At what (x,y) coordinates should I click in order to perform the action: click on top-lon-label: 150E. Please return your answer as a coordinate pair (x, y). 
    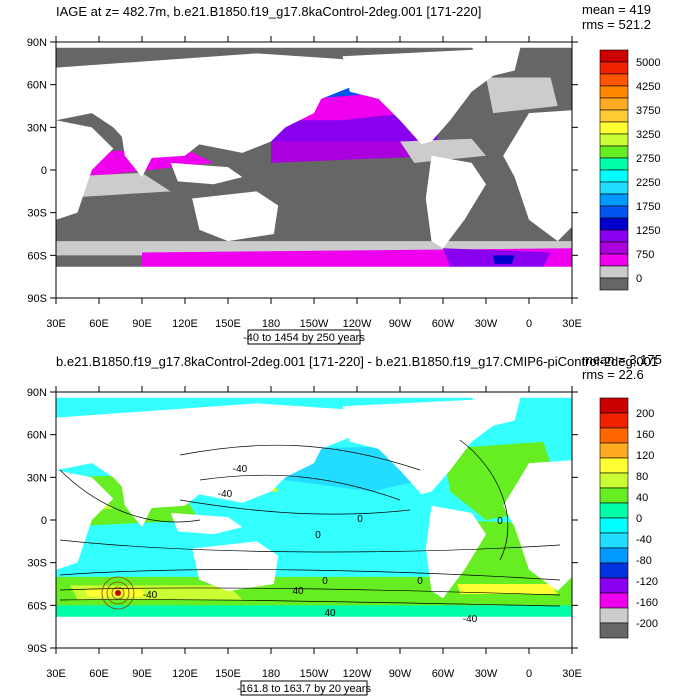
    Looking at the image, I should click on (228, 324).